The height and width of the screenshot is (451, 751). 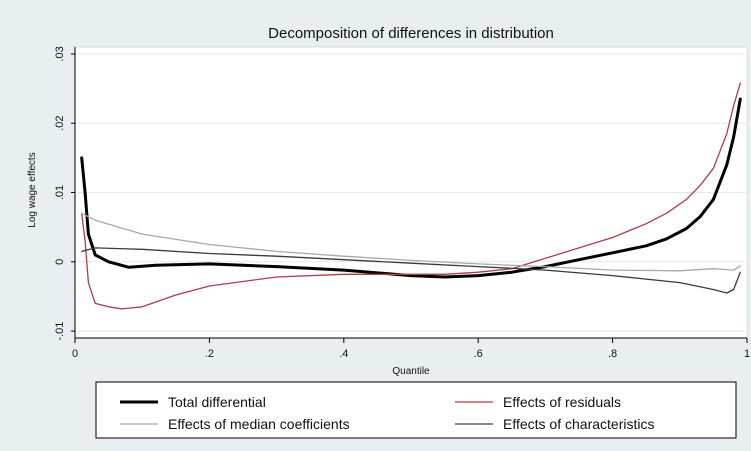 What do you see at coordinates (60, 123) in the screenshot?
I see `y-tick-label: .02` at bounding box center [60, 123].